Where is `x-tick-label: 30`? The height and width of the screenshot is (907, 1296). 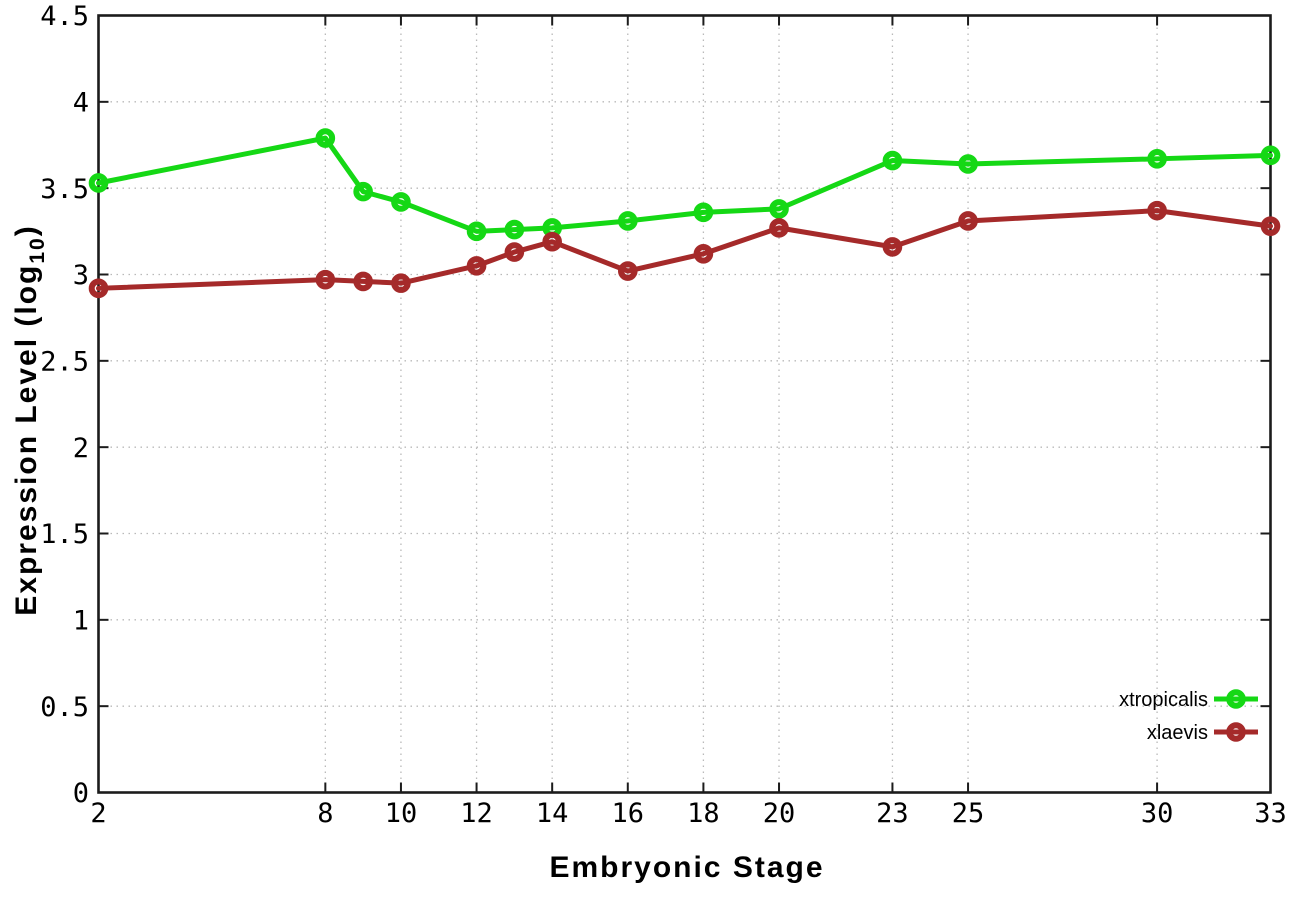
x-tick-label: 30 is located at coordinates (1157, 813).